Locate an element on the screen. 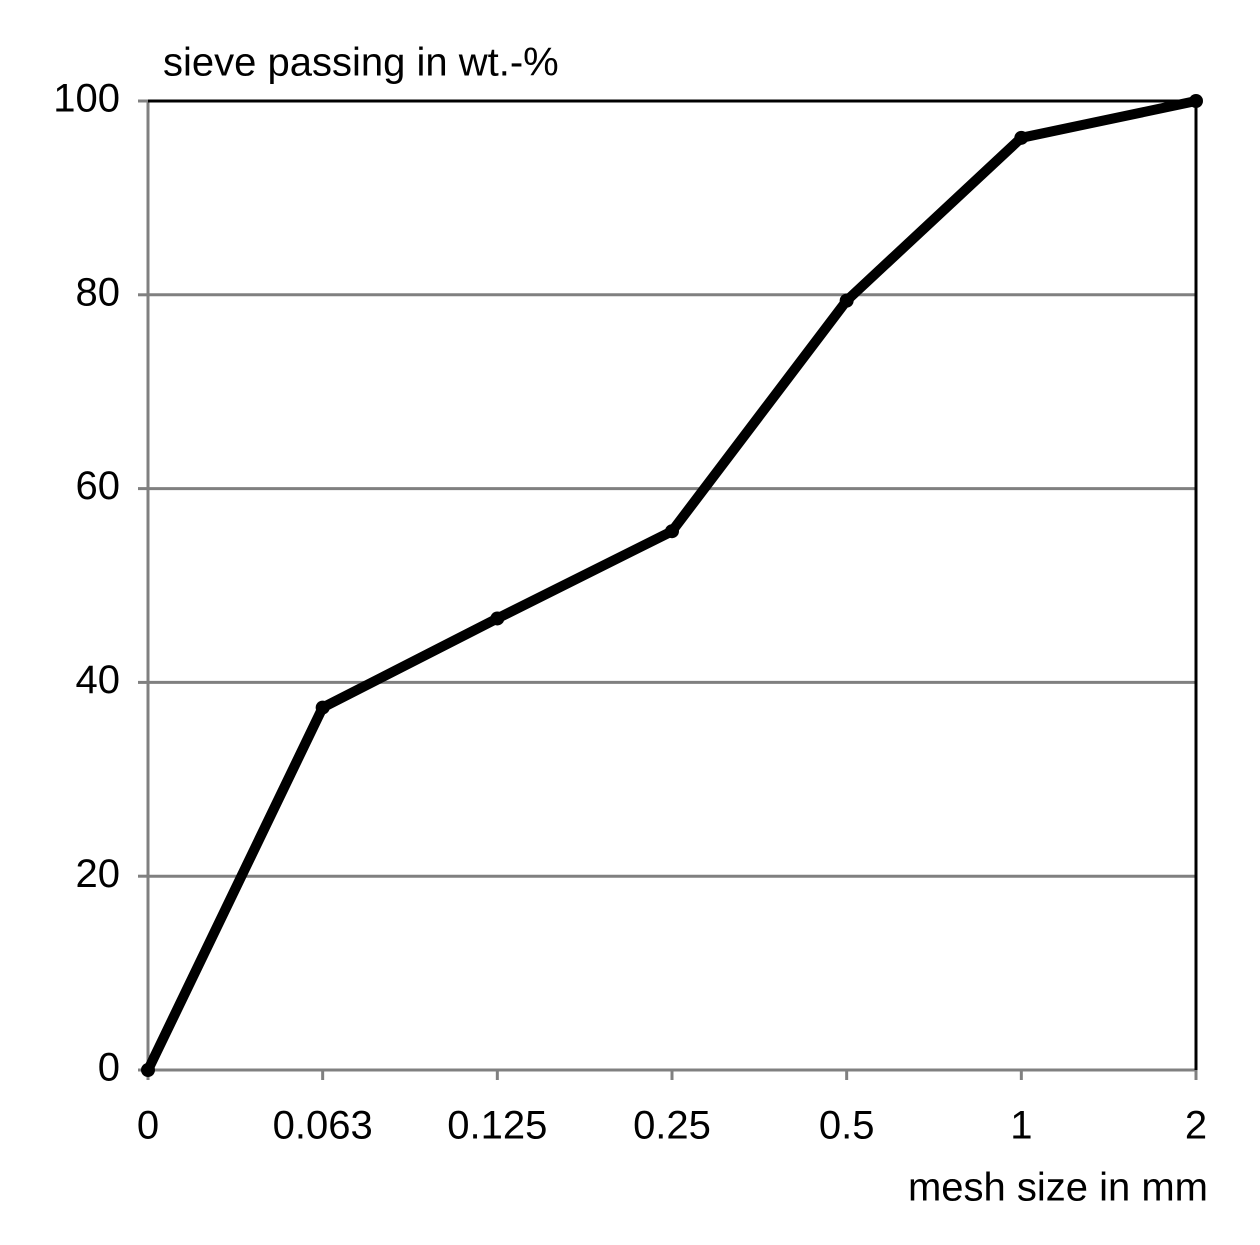 The width and height of the screenshot is (1260, 1245). x-tick-label: 0.063 is located at coordinates (323, 1126).